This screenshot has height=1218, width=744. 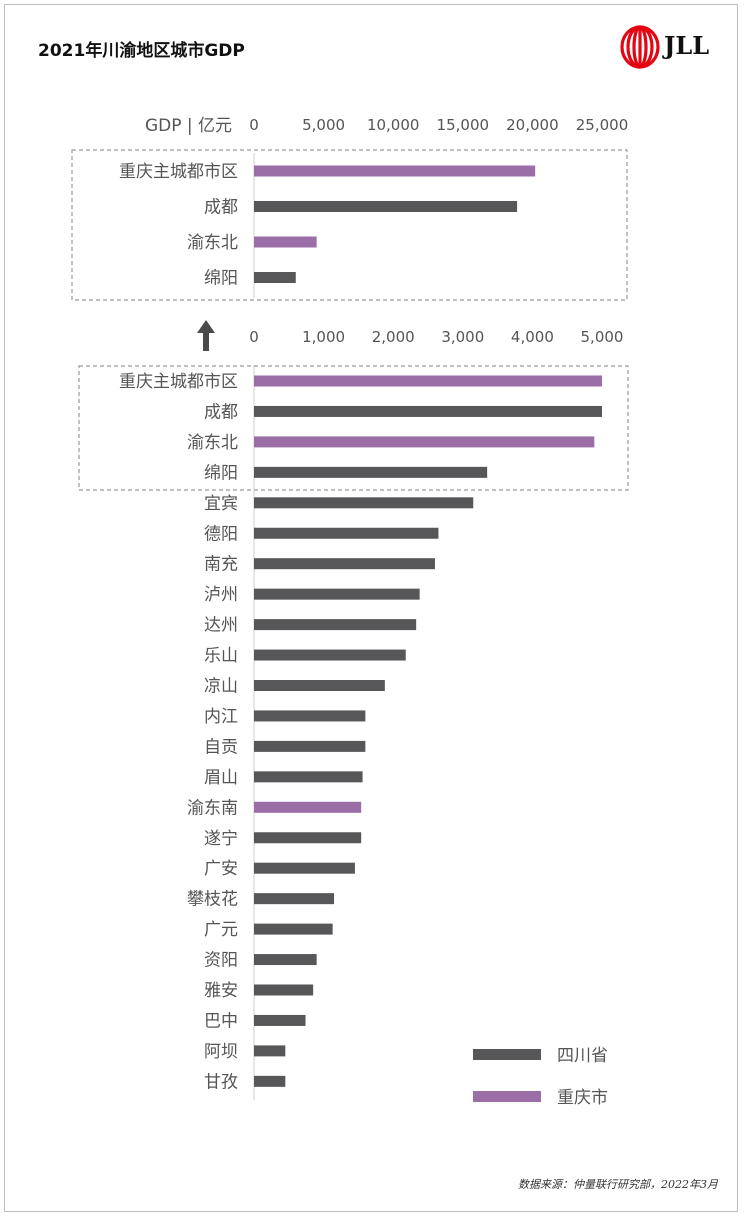 I want to click on legend-swatch-四川省, so click(x=507, y=1054).